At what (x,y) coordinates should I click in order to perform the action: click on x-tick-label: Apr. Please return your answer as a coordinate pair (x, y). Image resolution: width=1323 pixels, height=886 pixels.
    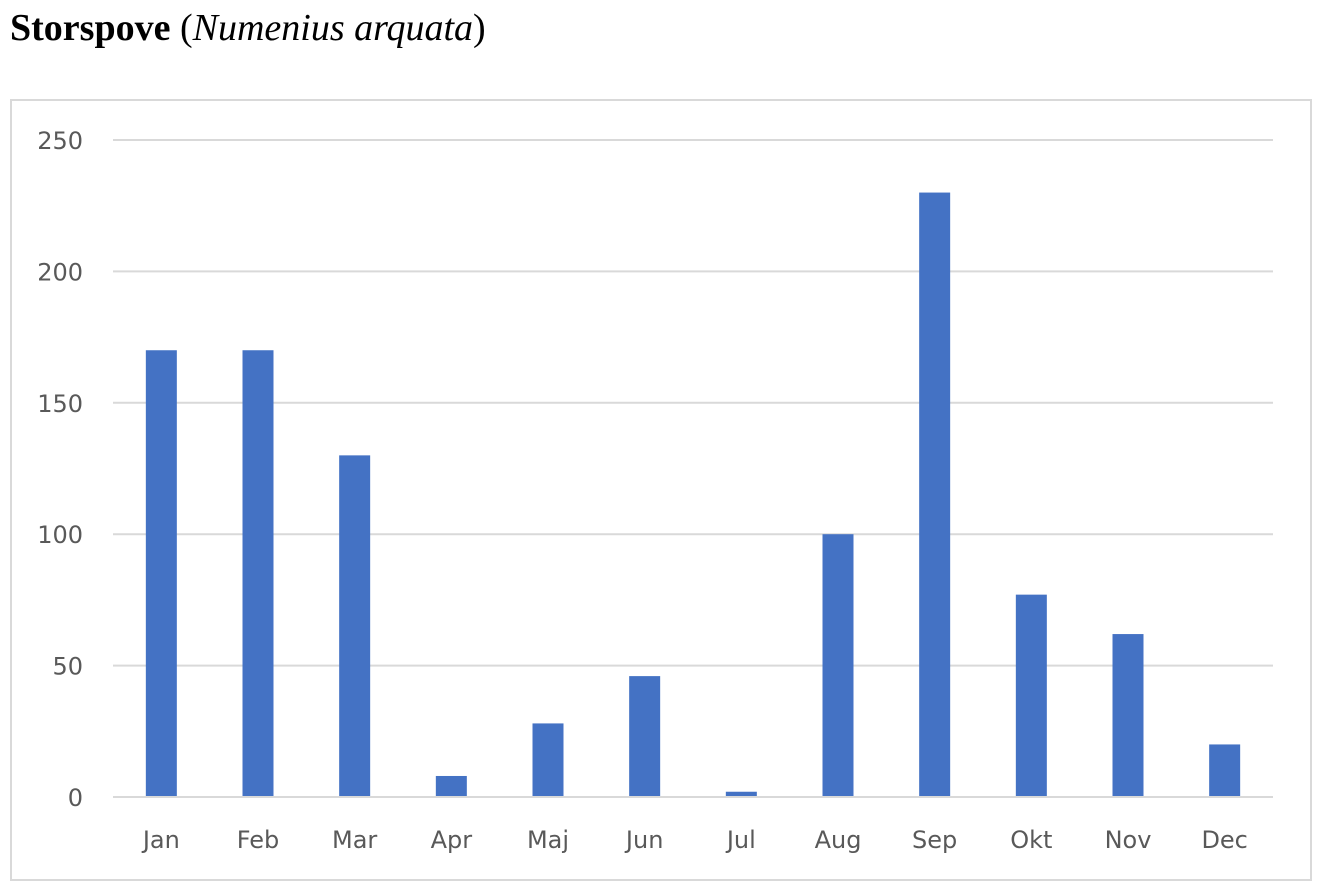
    Looking at the image, I should click on (452, 840).